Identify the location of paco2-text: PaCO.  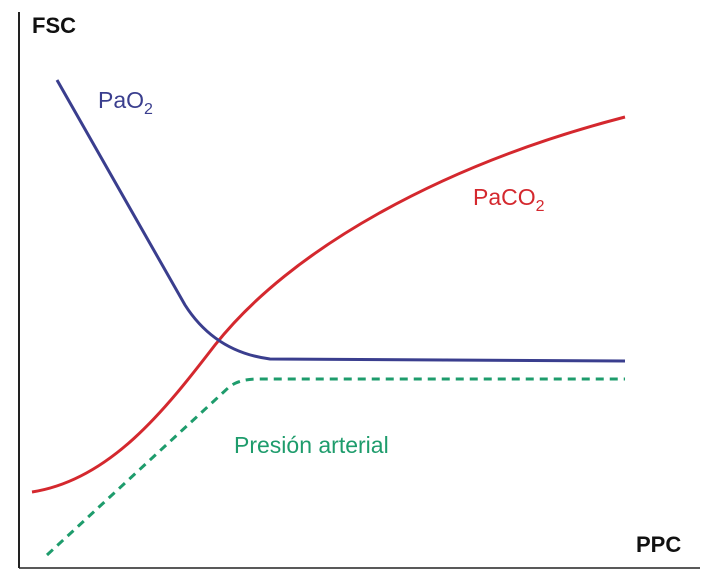
(504, 197).